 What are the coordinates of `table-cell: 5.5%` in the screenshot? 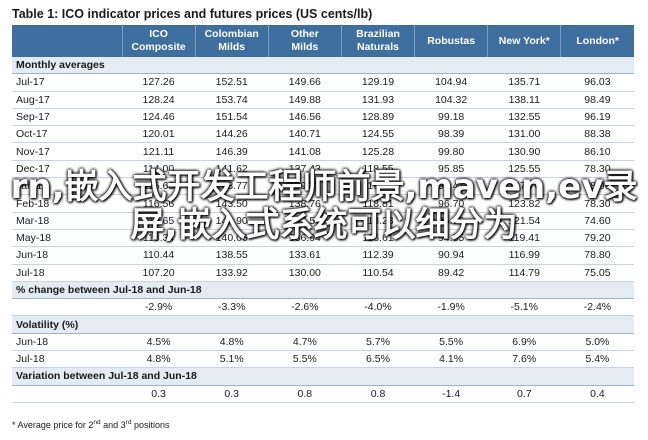 It's located at (305, 359).